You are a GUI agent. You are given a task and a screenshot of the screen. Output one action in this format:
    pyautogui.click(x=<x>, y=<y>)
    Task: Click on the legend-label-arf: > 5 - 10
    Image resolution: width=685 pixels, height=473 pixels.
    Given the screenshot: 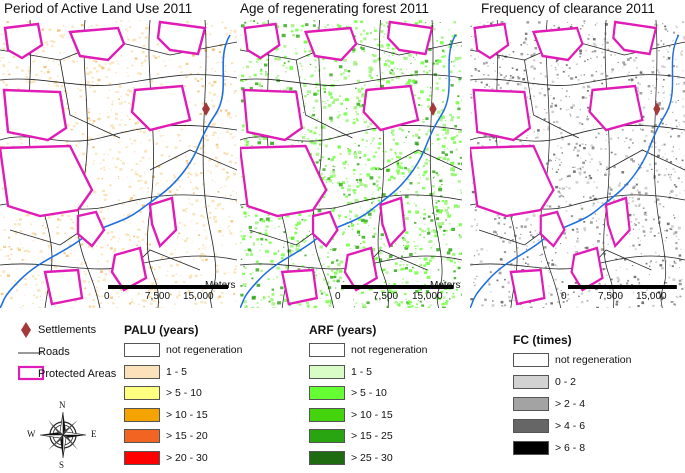 What is the action you would take?
    pyautogui.click(x=369, y=393)
    